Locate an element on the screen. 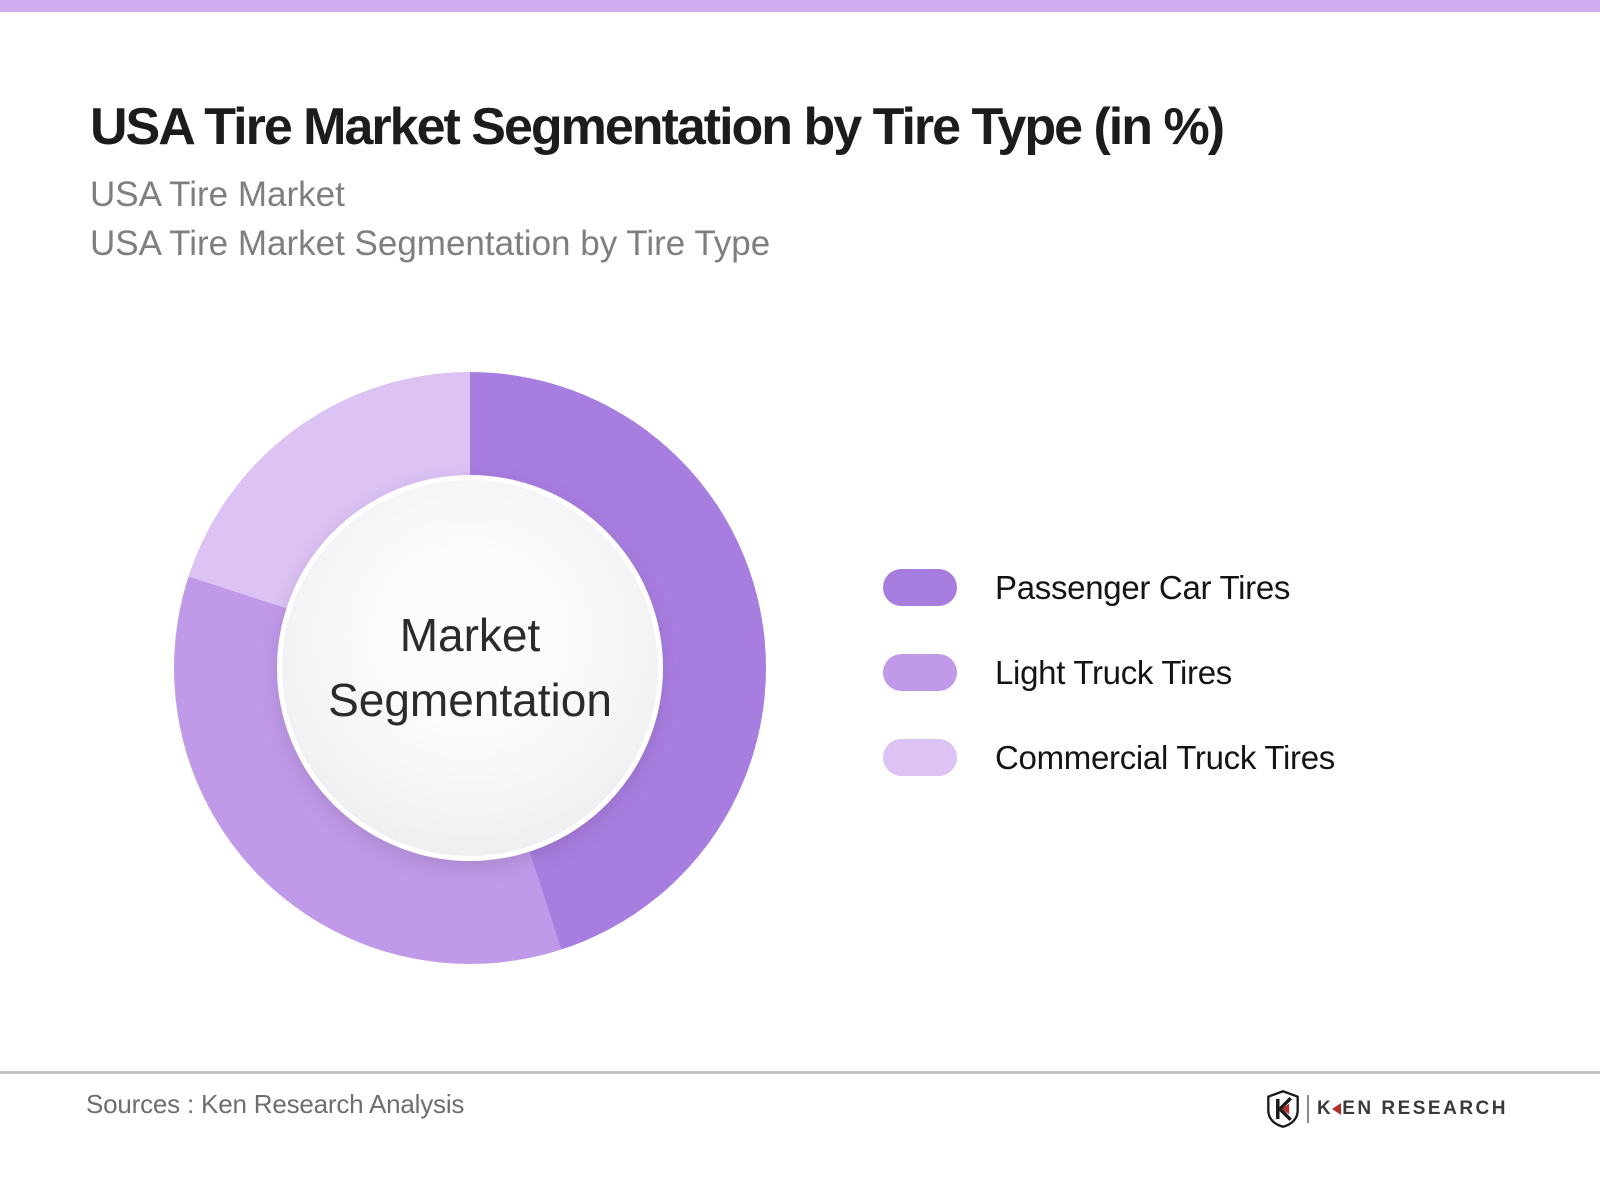  legend-item: Commercial Truck Tires is located at coordinates (1109, 757).